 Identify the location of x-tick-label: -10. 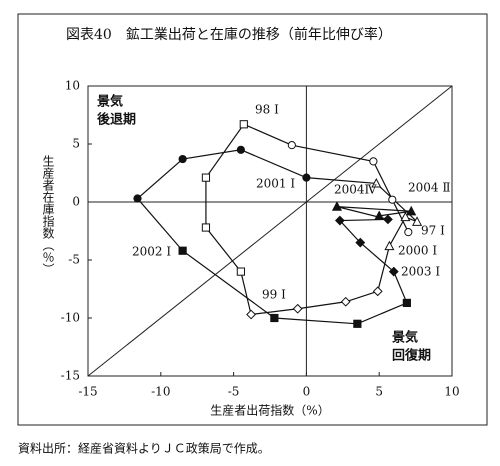
(160, 392).